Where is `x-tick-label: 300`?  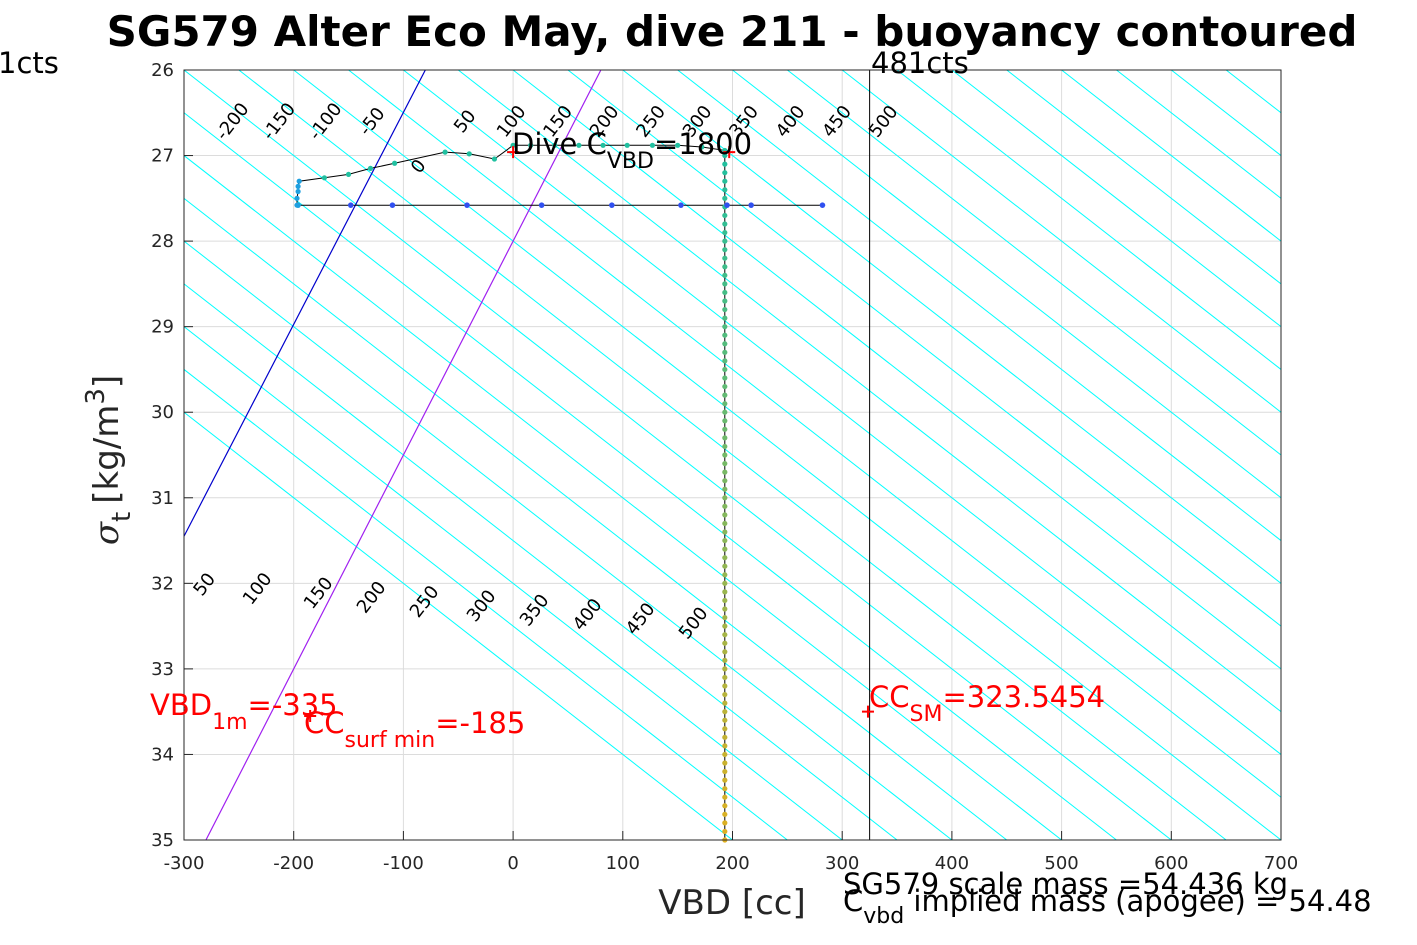 x-tick-label: 300 is located at coordinates (842, 863).